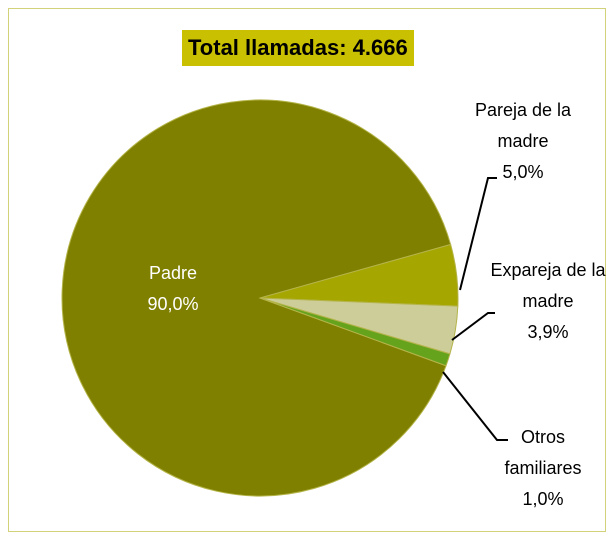 The width and height of the screenshot is (616, 539). Describe the element at coordinates (298, 48) in the screenshot. I see `chart-title: Total llamadas: 4.666` at that location.